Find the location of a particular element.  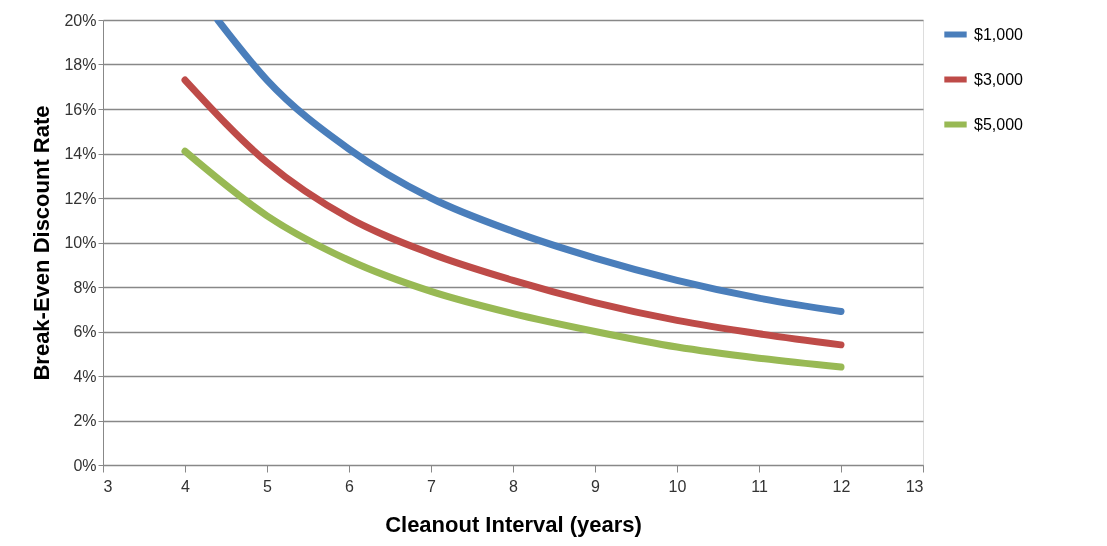

legend-label: $1,000 is located at coordinates (999, 34).